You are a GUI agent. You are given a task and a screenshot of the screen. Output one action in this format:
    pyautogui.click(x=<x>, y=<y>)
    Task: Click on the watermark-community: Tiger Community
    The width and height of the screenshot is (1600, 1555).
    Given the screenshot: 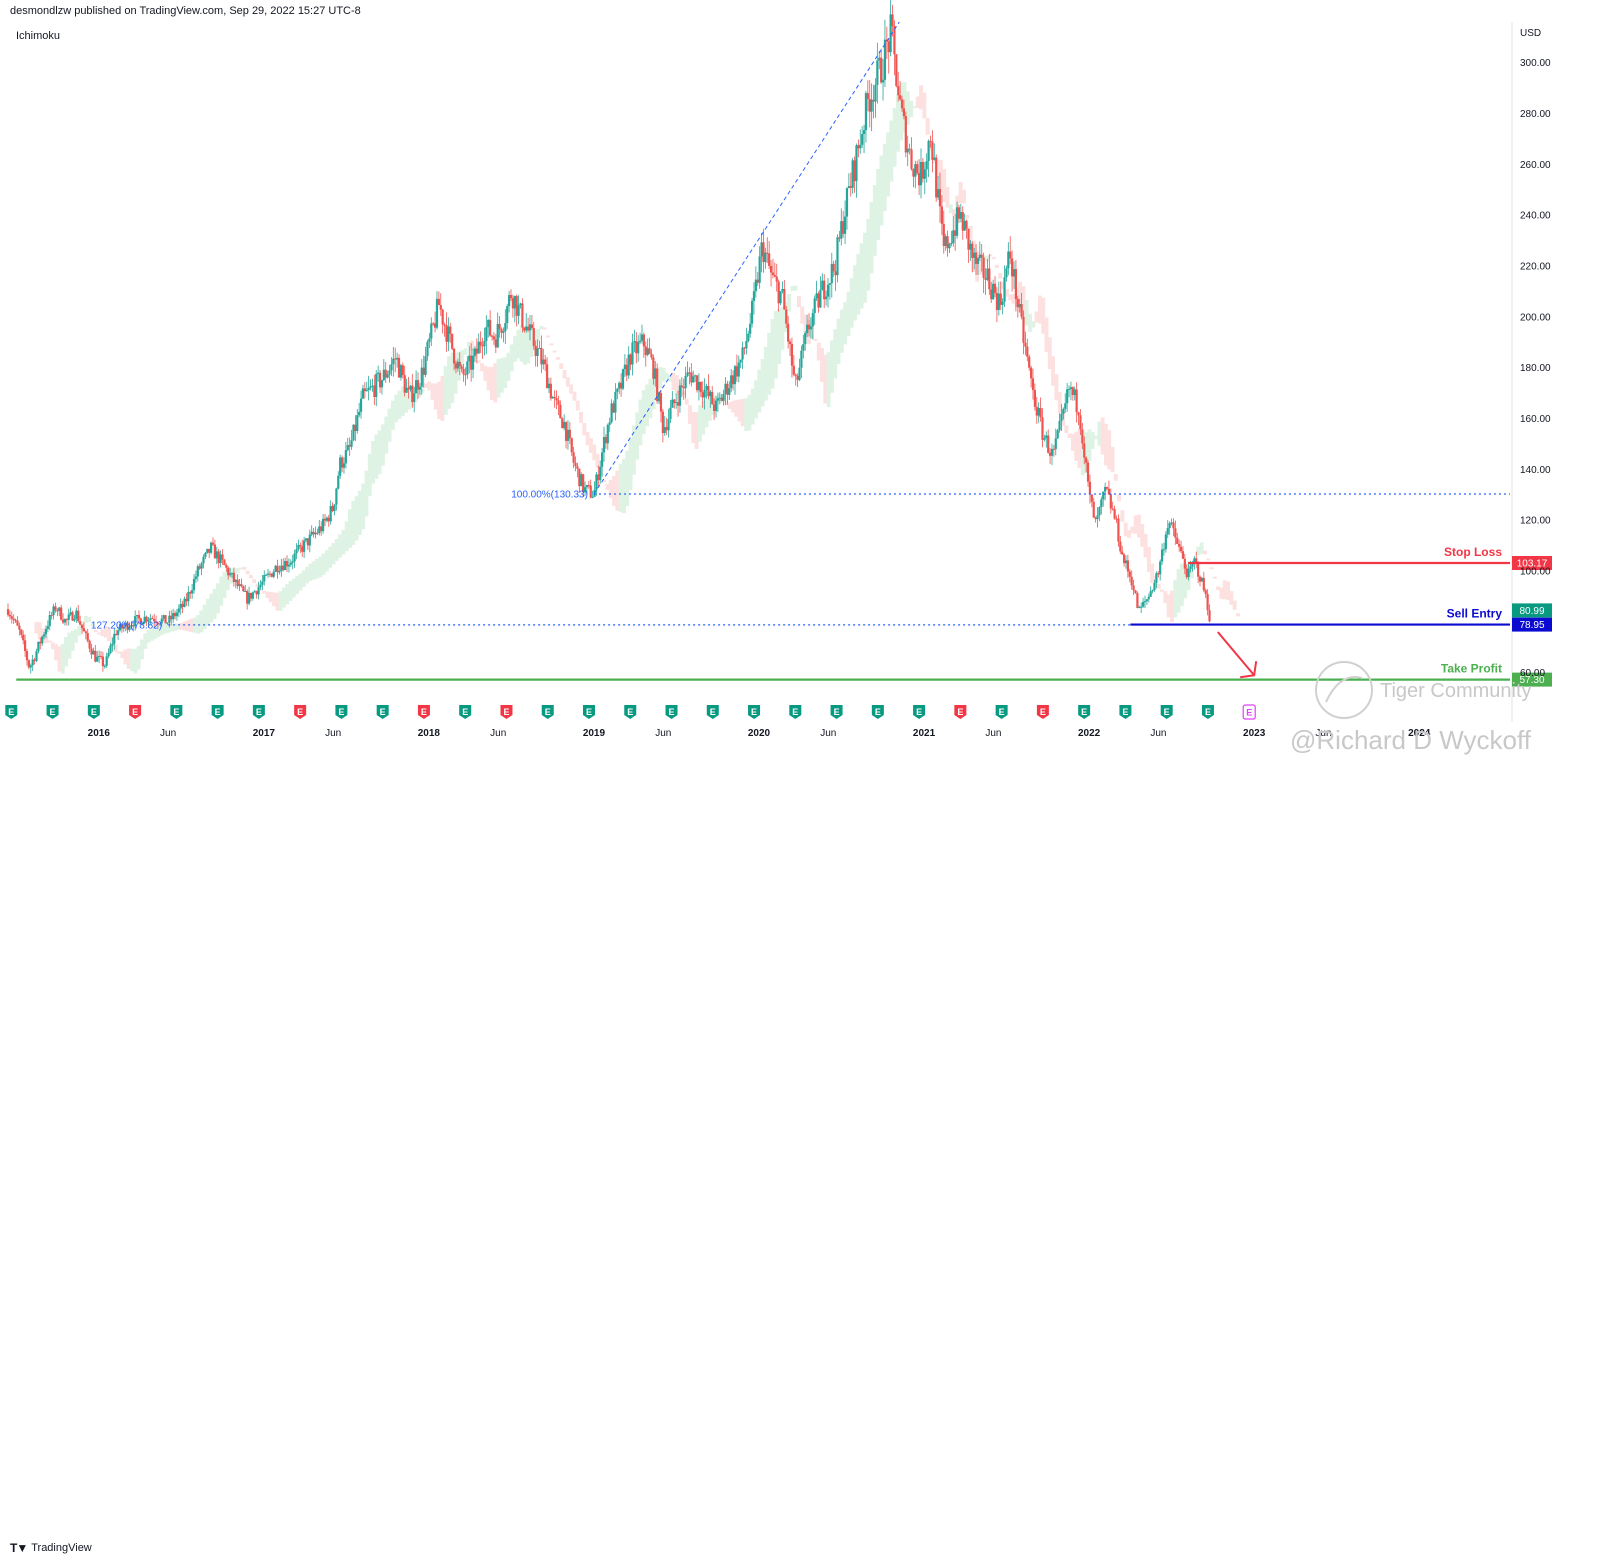 What is the action you would take?
    pyautogui.click(x=1456, y=691)
    